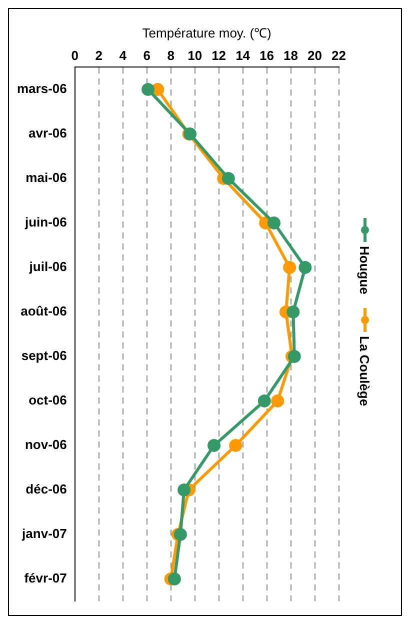 The width and height of the screenshot is (410, 624). I want to click on y-tick-label: août-06, so click(43, 311).